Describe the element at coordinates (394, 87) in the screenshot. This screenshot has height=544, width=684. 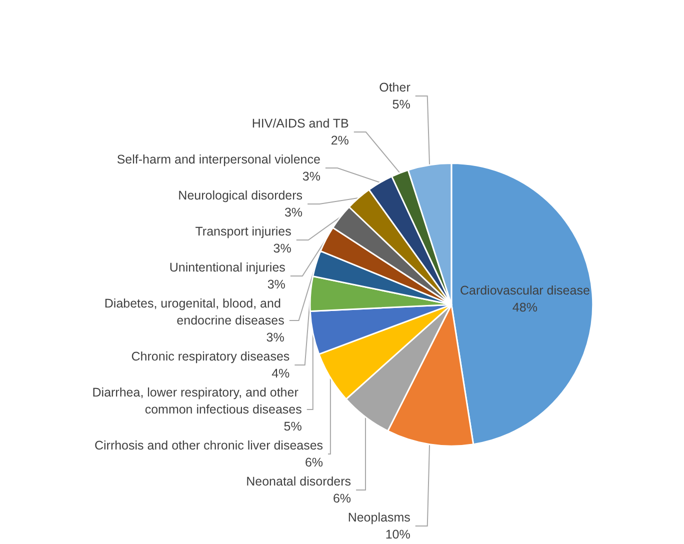
I see `slice-label: Other` at that location.